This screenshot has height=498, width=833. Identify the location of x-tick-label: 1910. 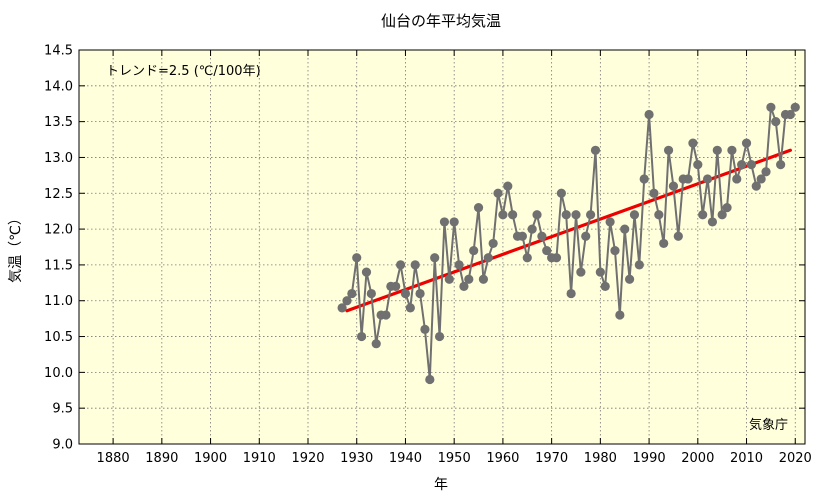
(259, 458).